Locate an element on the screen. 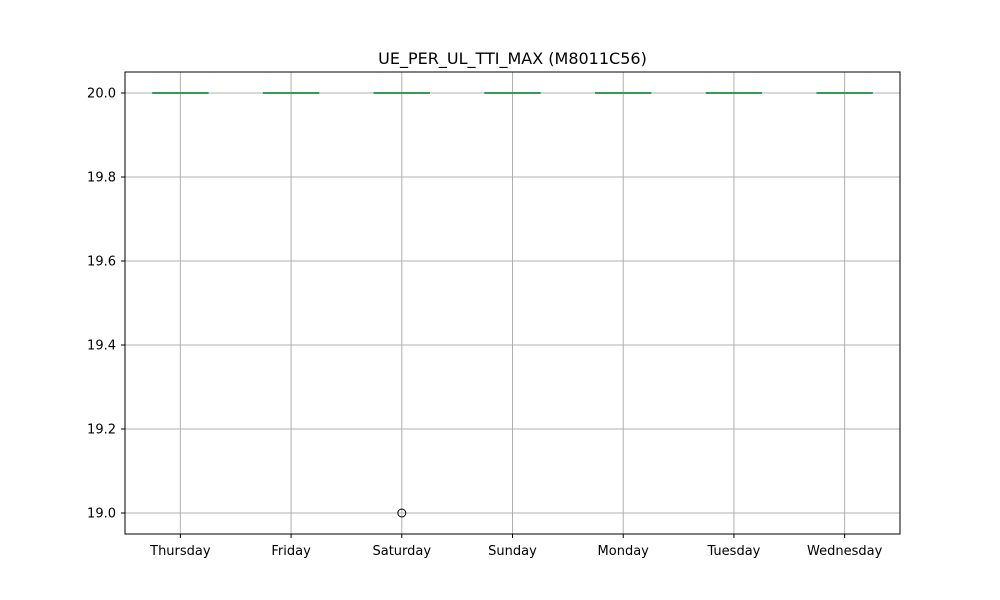  box-outlier-point is located at coordinates (402, 513).